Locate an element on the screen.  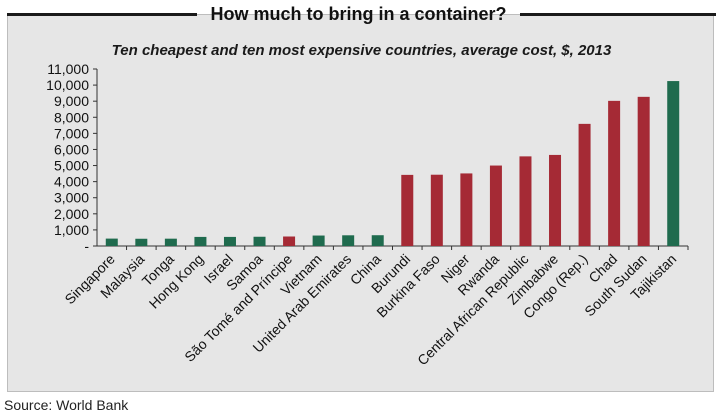
bar-singapore is located at coordinates (111, 242).